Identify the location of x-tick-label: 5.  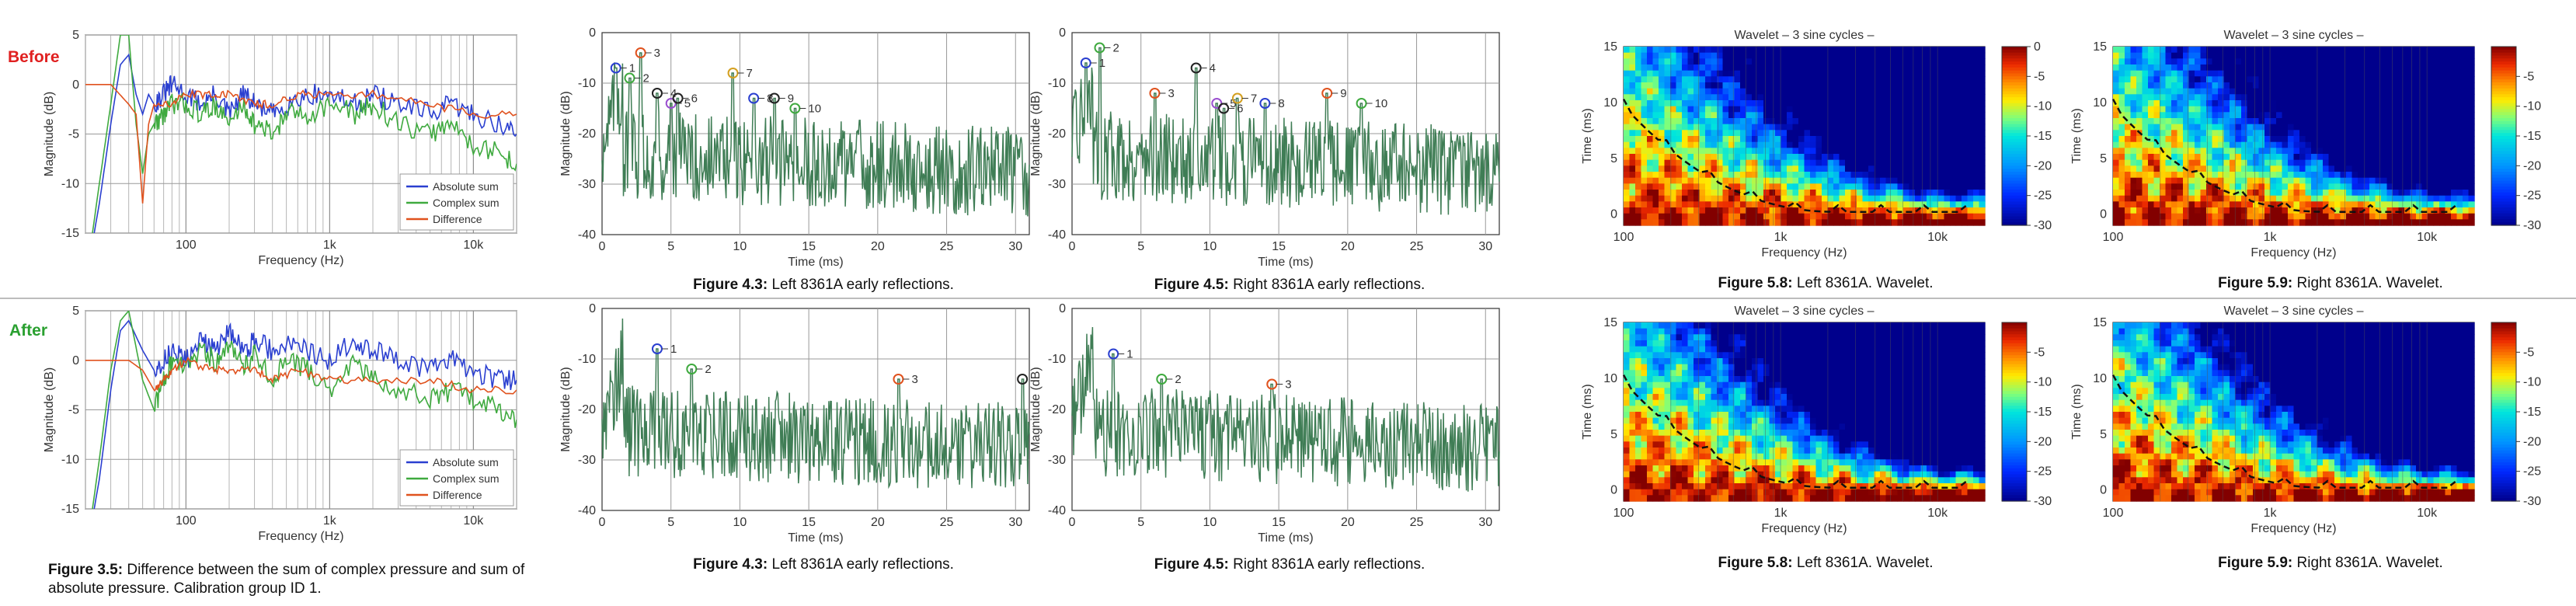
(1140, 522).